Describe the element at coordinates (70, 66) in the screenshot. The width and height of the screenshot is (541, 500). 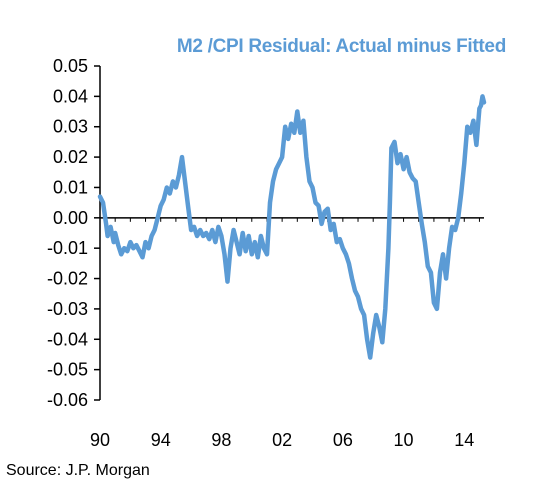
I see `y-tick-label: 0.05` at that location.